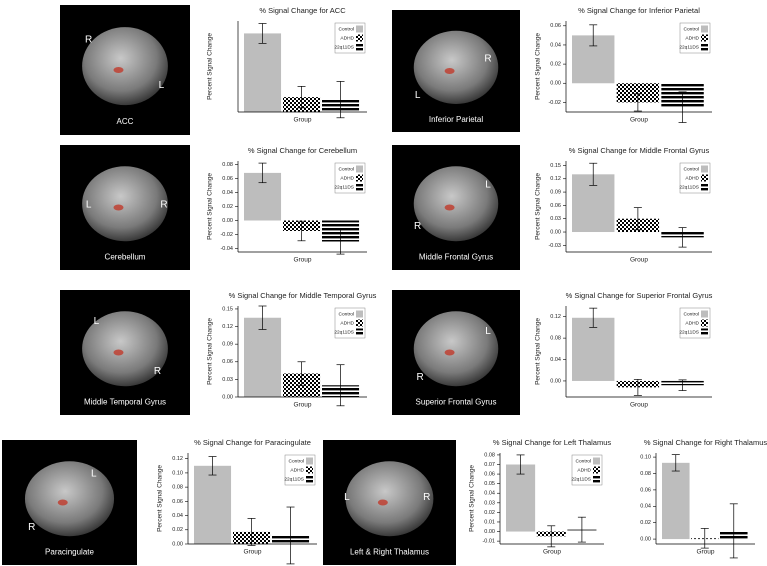  I want to click on chart-title: % Signal Change for Right Thalamus, so click(705, 442).